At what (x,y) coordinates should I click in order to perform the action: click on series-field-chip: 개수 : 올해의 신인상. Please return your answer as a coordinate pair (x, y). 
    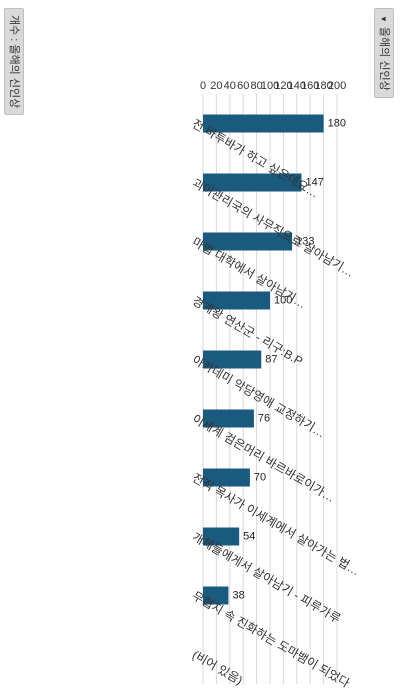
    Looking at the image, I should click on (14, 62).